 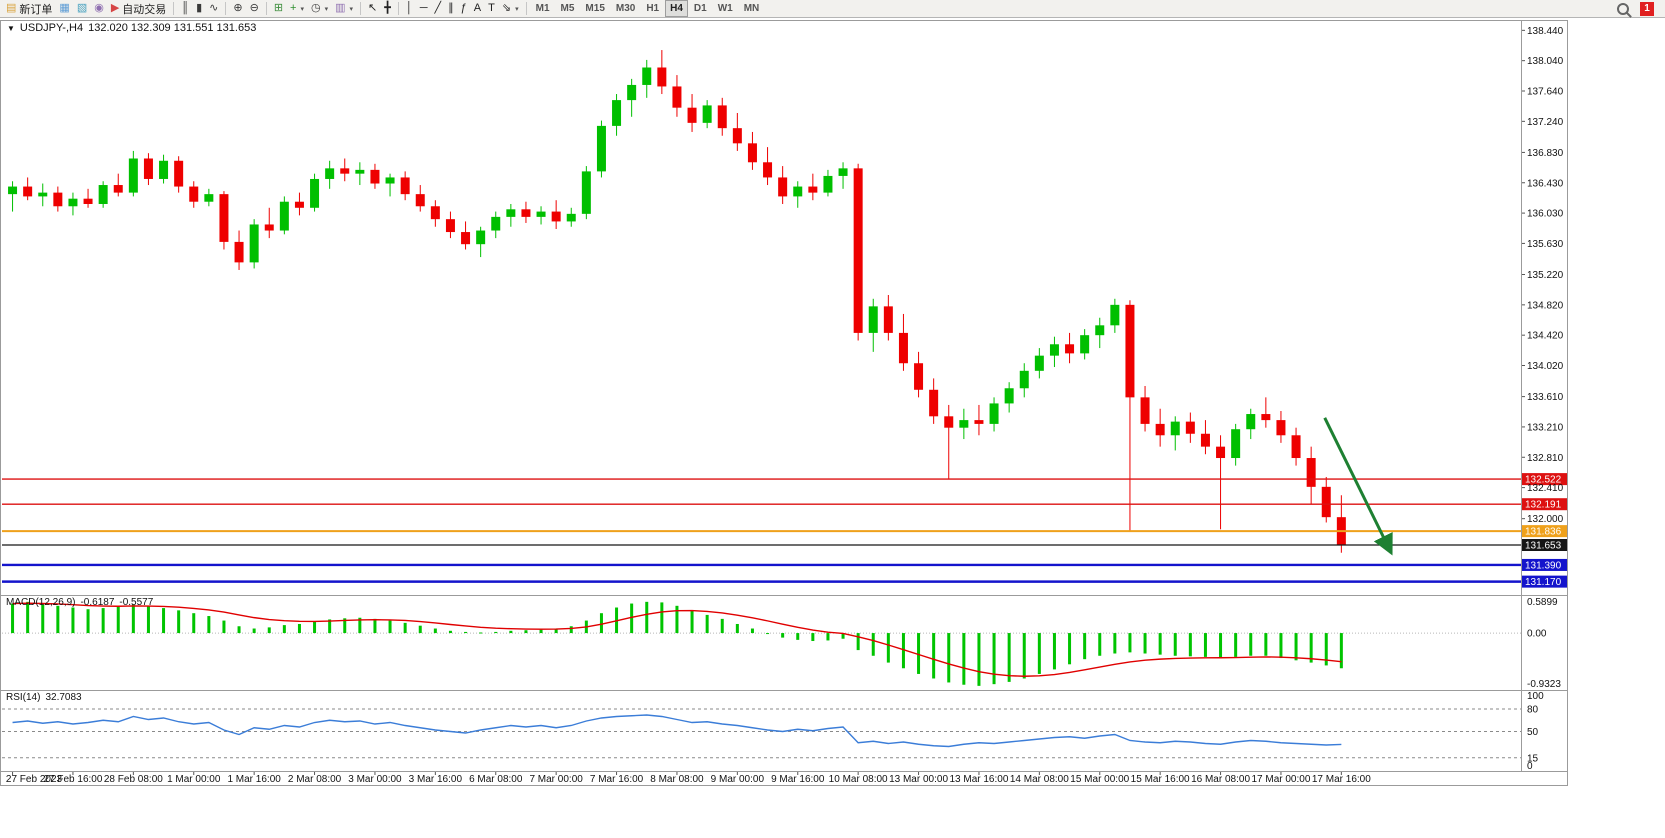 I want to click on price-axis-label: 136.830, so click(x=1545, y=153).